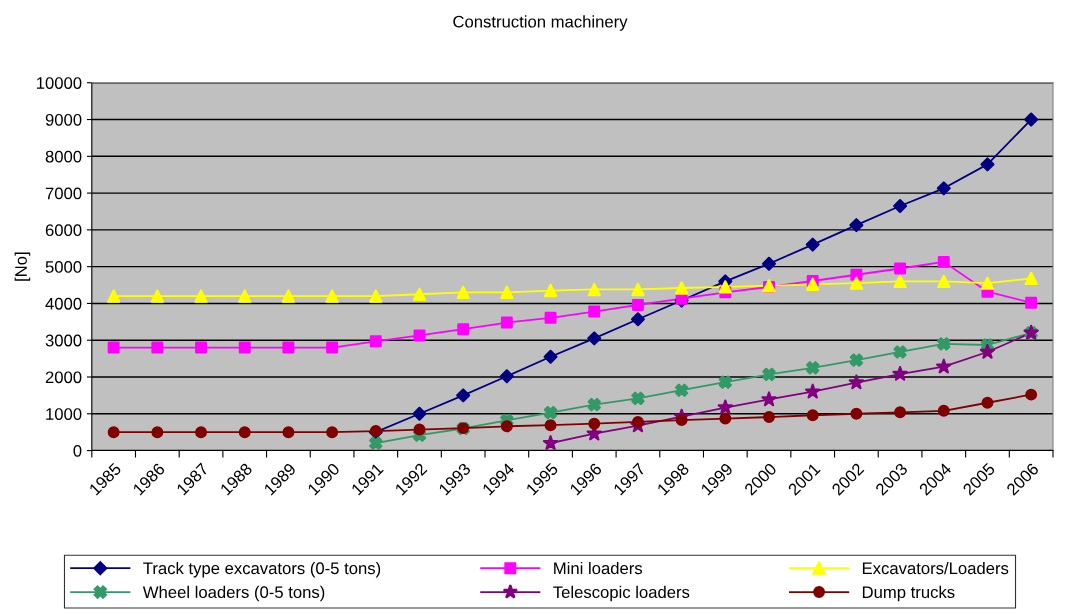 This screenshot has height=613, width=1080. What do you see at coordinates (59, 83) in the screenshot?
I see `y-tick-label: 10000` at bounding box center [59, 83].